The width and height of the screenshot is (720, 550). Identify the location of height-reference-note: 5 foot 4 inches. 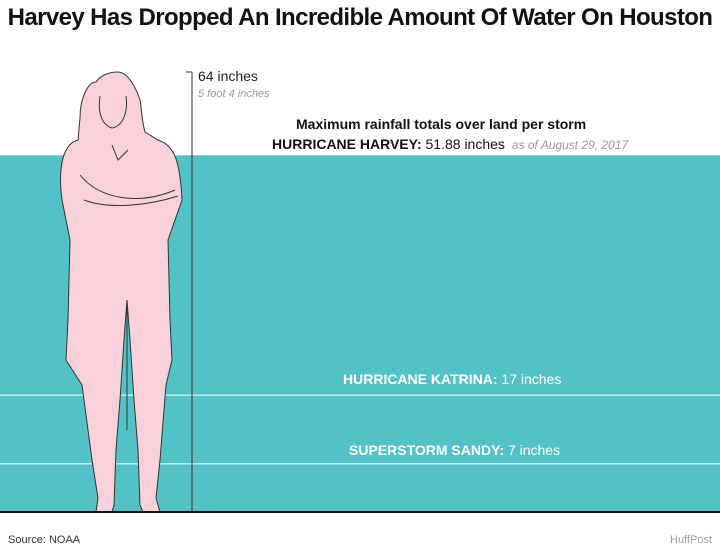
(234, 94).